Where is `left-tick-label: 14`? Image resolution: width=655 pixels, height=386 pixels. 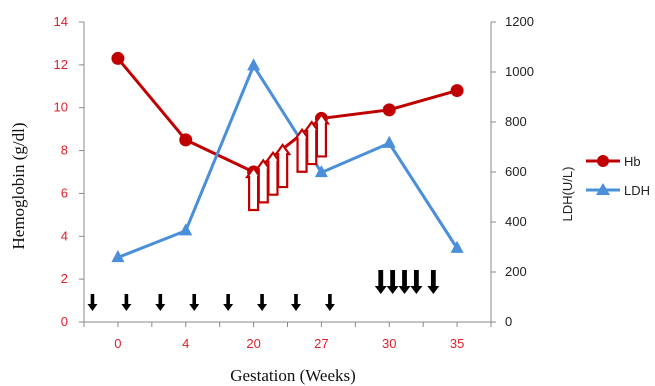
left-tick-label: 14 is located at coordinates (61, 21).